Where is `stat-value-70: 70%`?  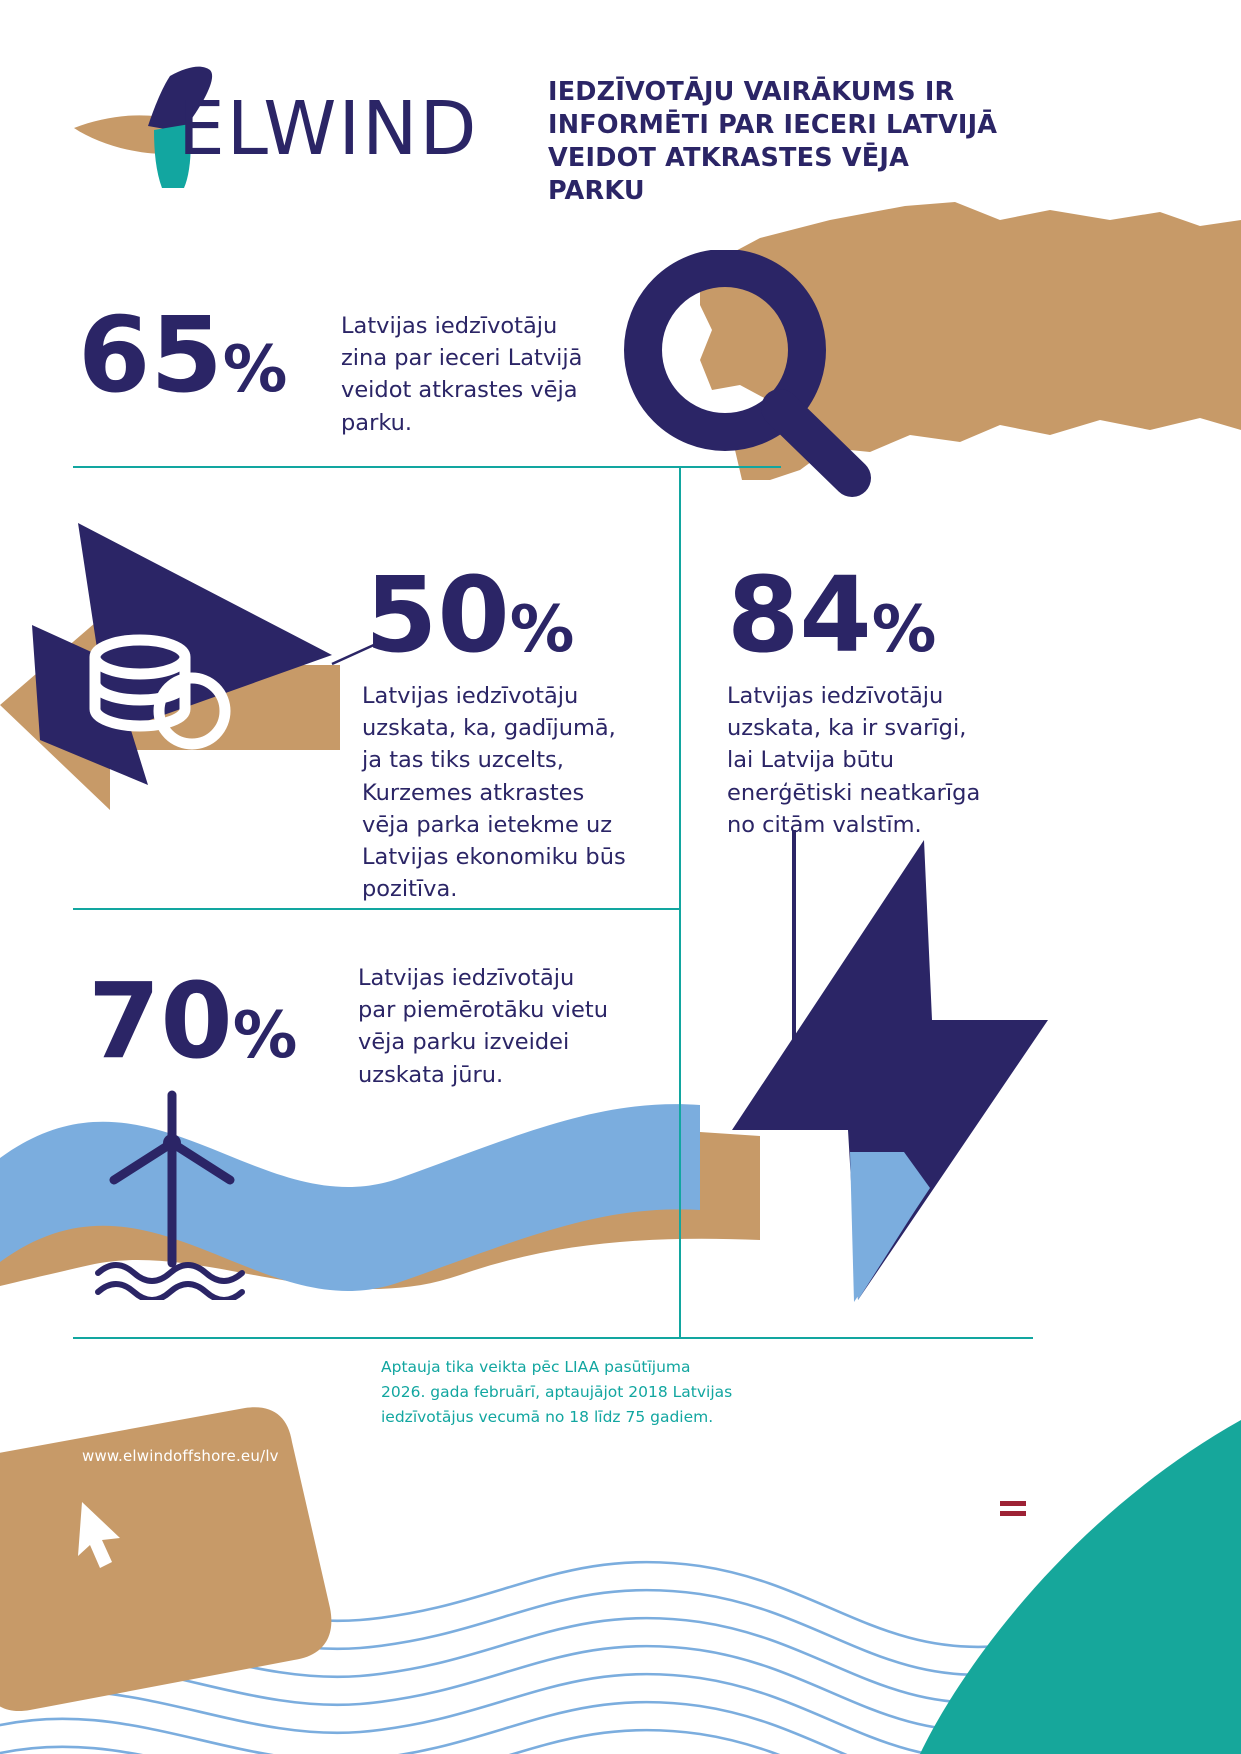 stat-value-70: 70% is located at coordinates (193, 1021).